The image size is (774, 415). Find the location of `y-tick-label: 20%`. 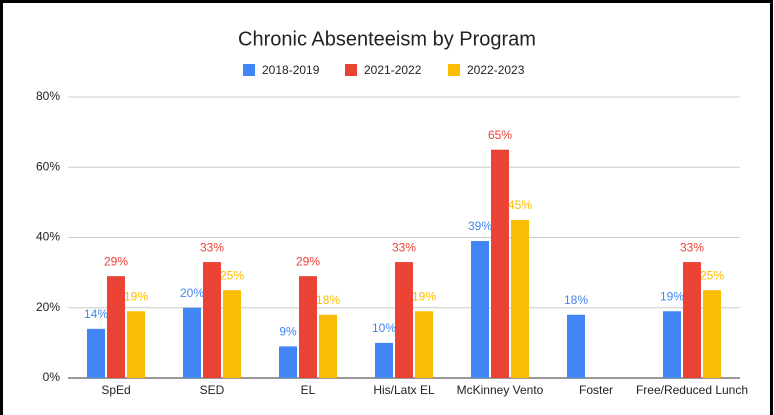

y-tick-label: 20% is located at coordinates (48, 307).